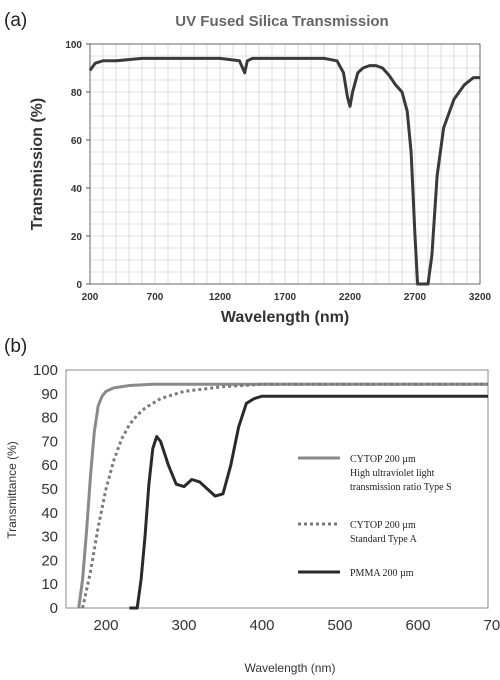  I want to click on x-tick-label: 1200, so click(220, 297).